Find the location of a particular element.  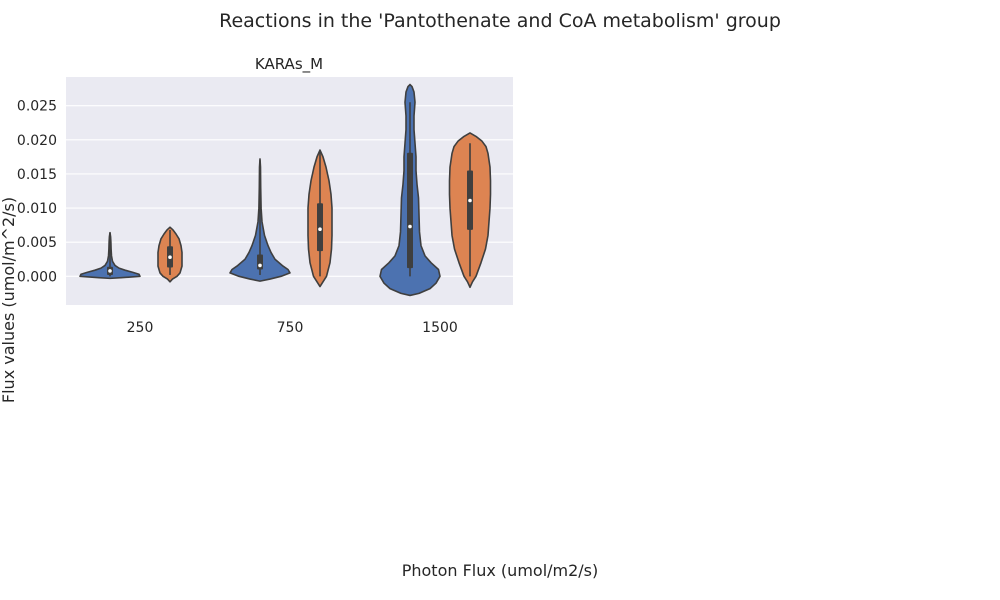

violin-layer is located at coordinates (285, 190).